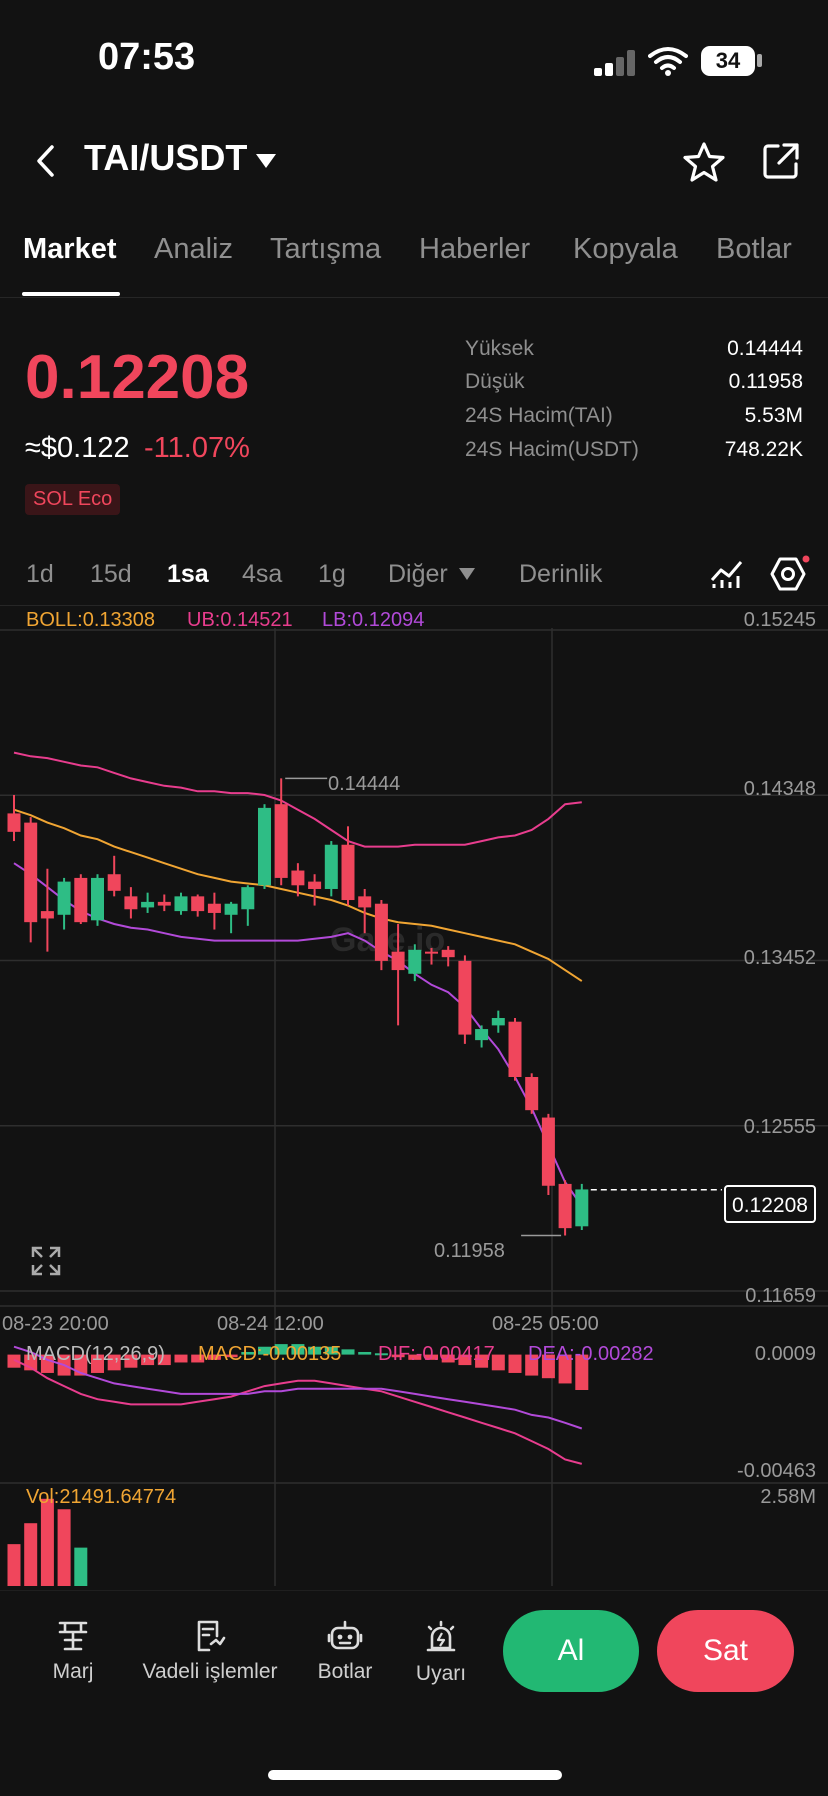 This screenshot has height=1796, width=828. I want to click on pair-title: TAI/USDT, so click(166, 157).